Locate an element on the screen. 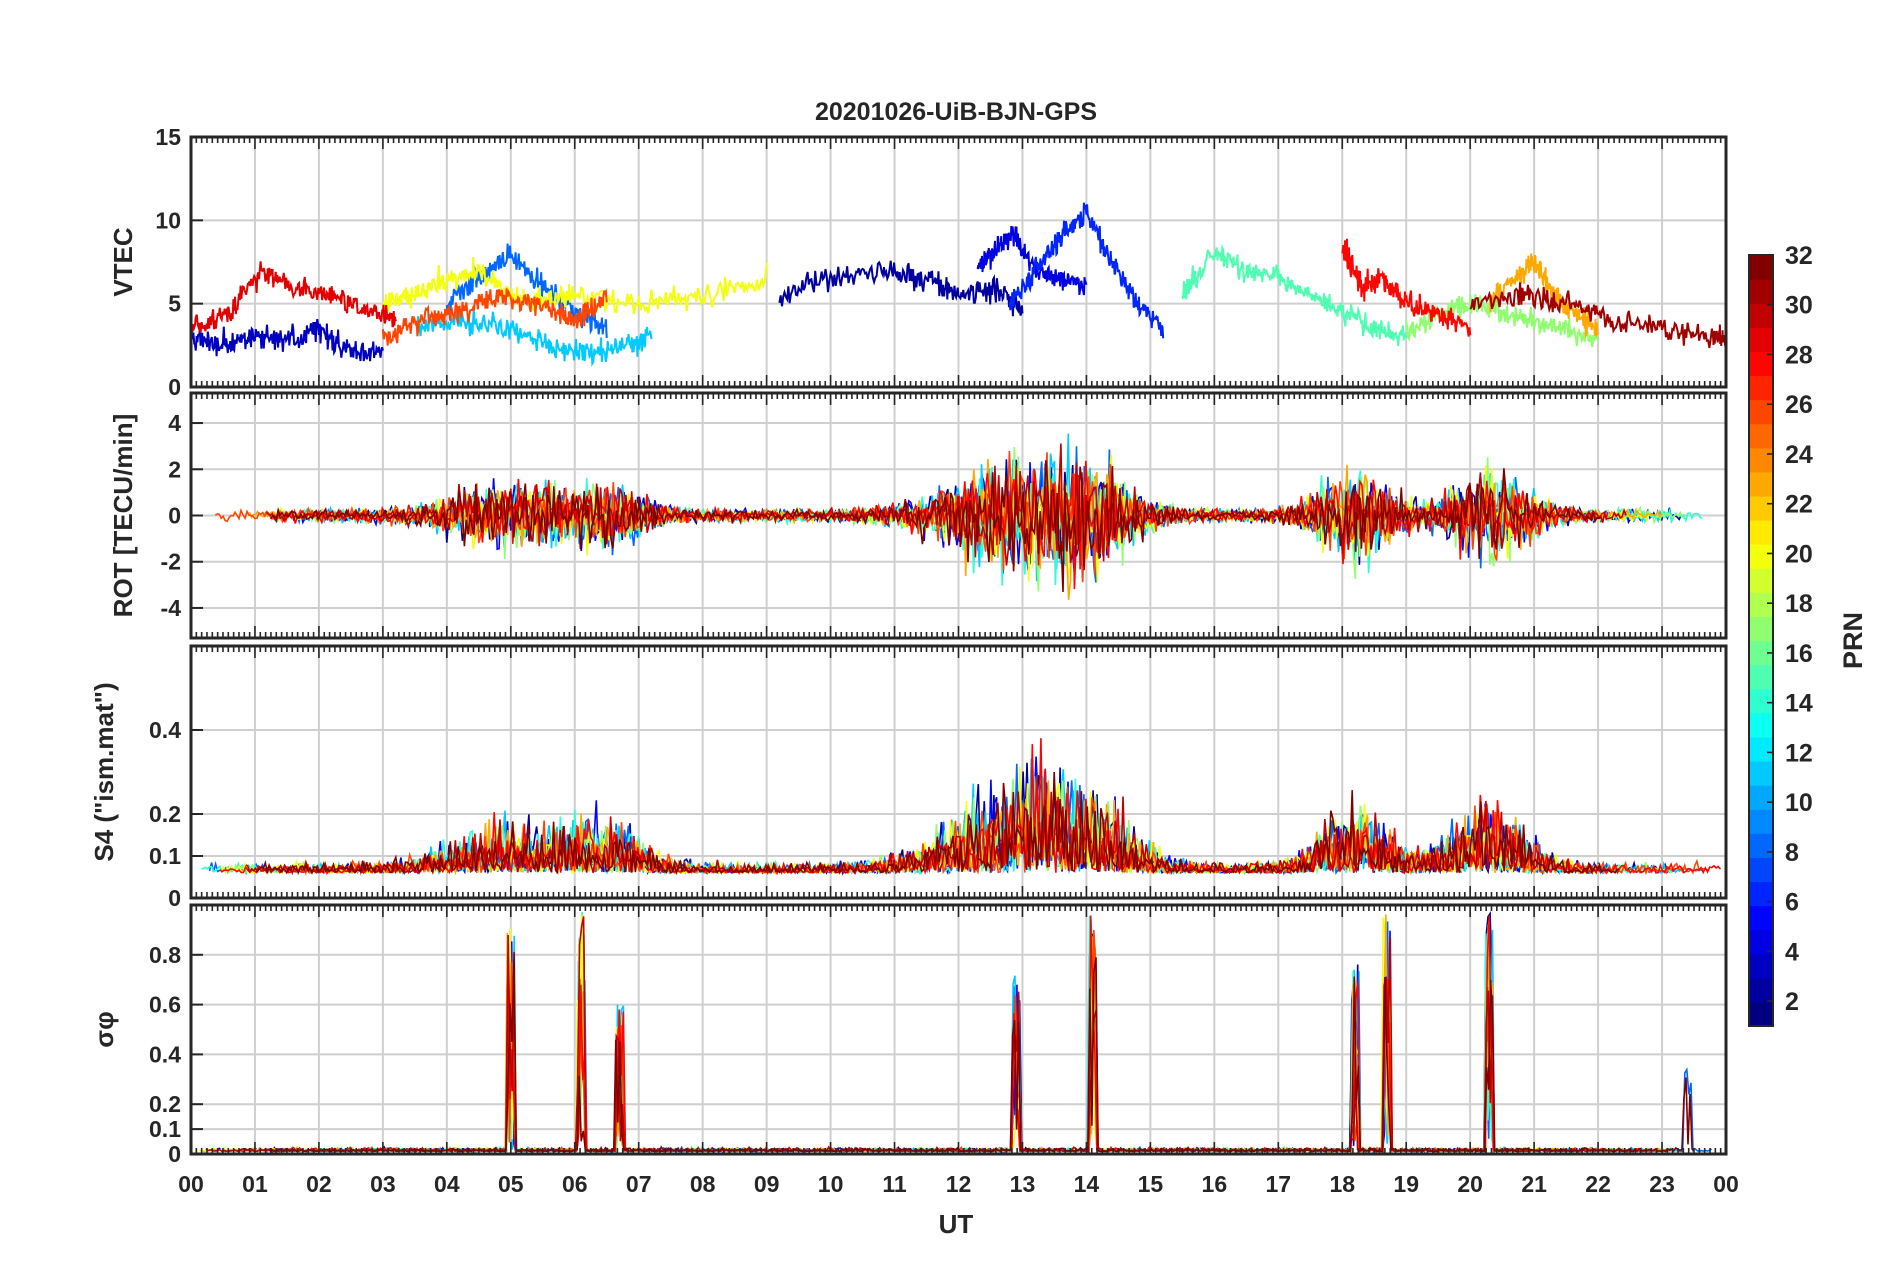 Image resolution: width=1902 pixels, height=1272 pixels. x-tick-label: 08 is located at coordinates (703, 1184).